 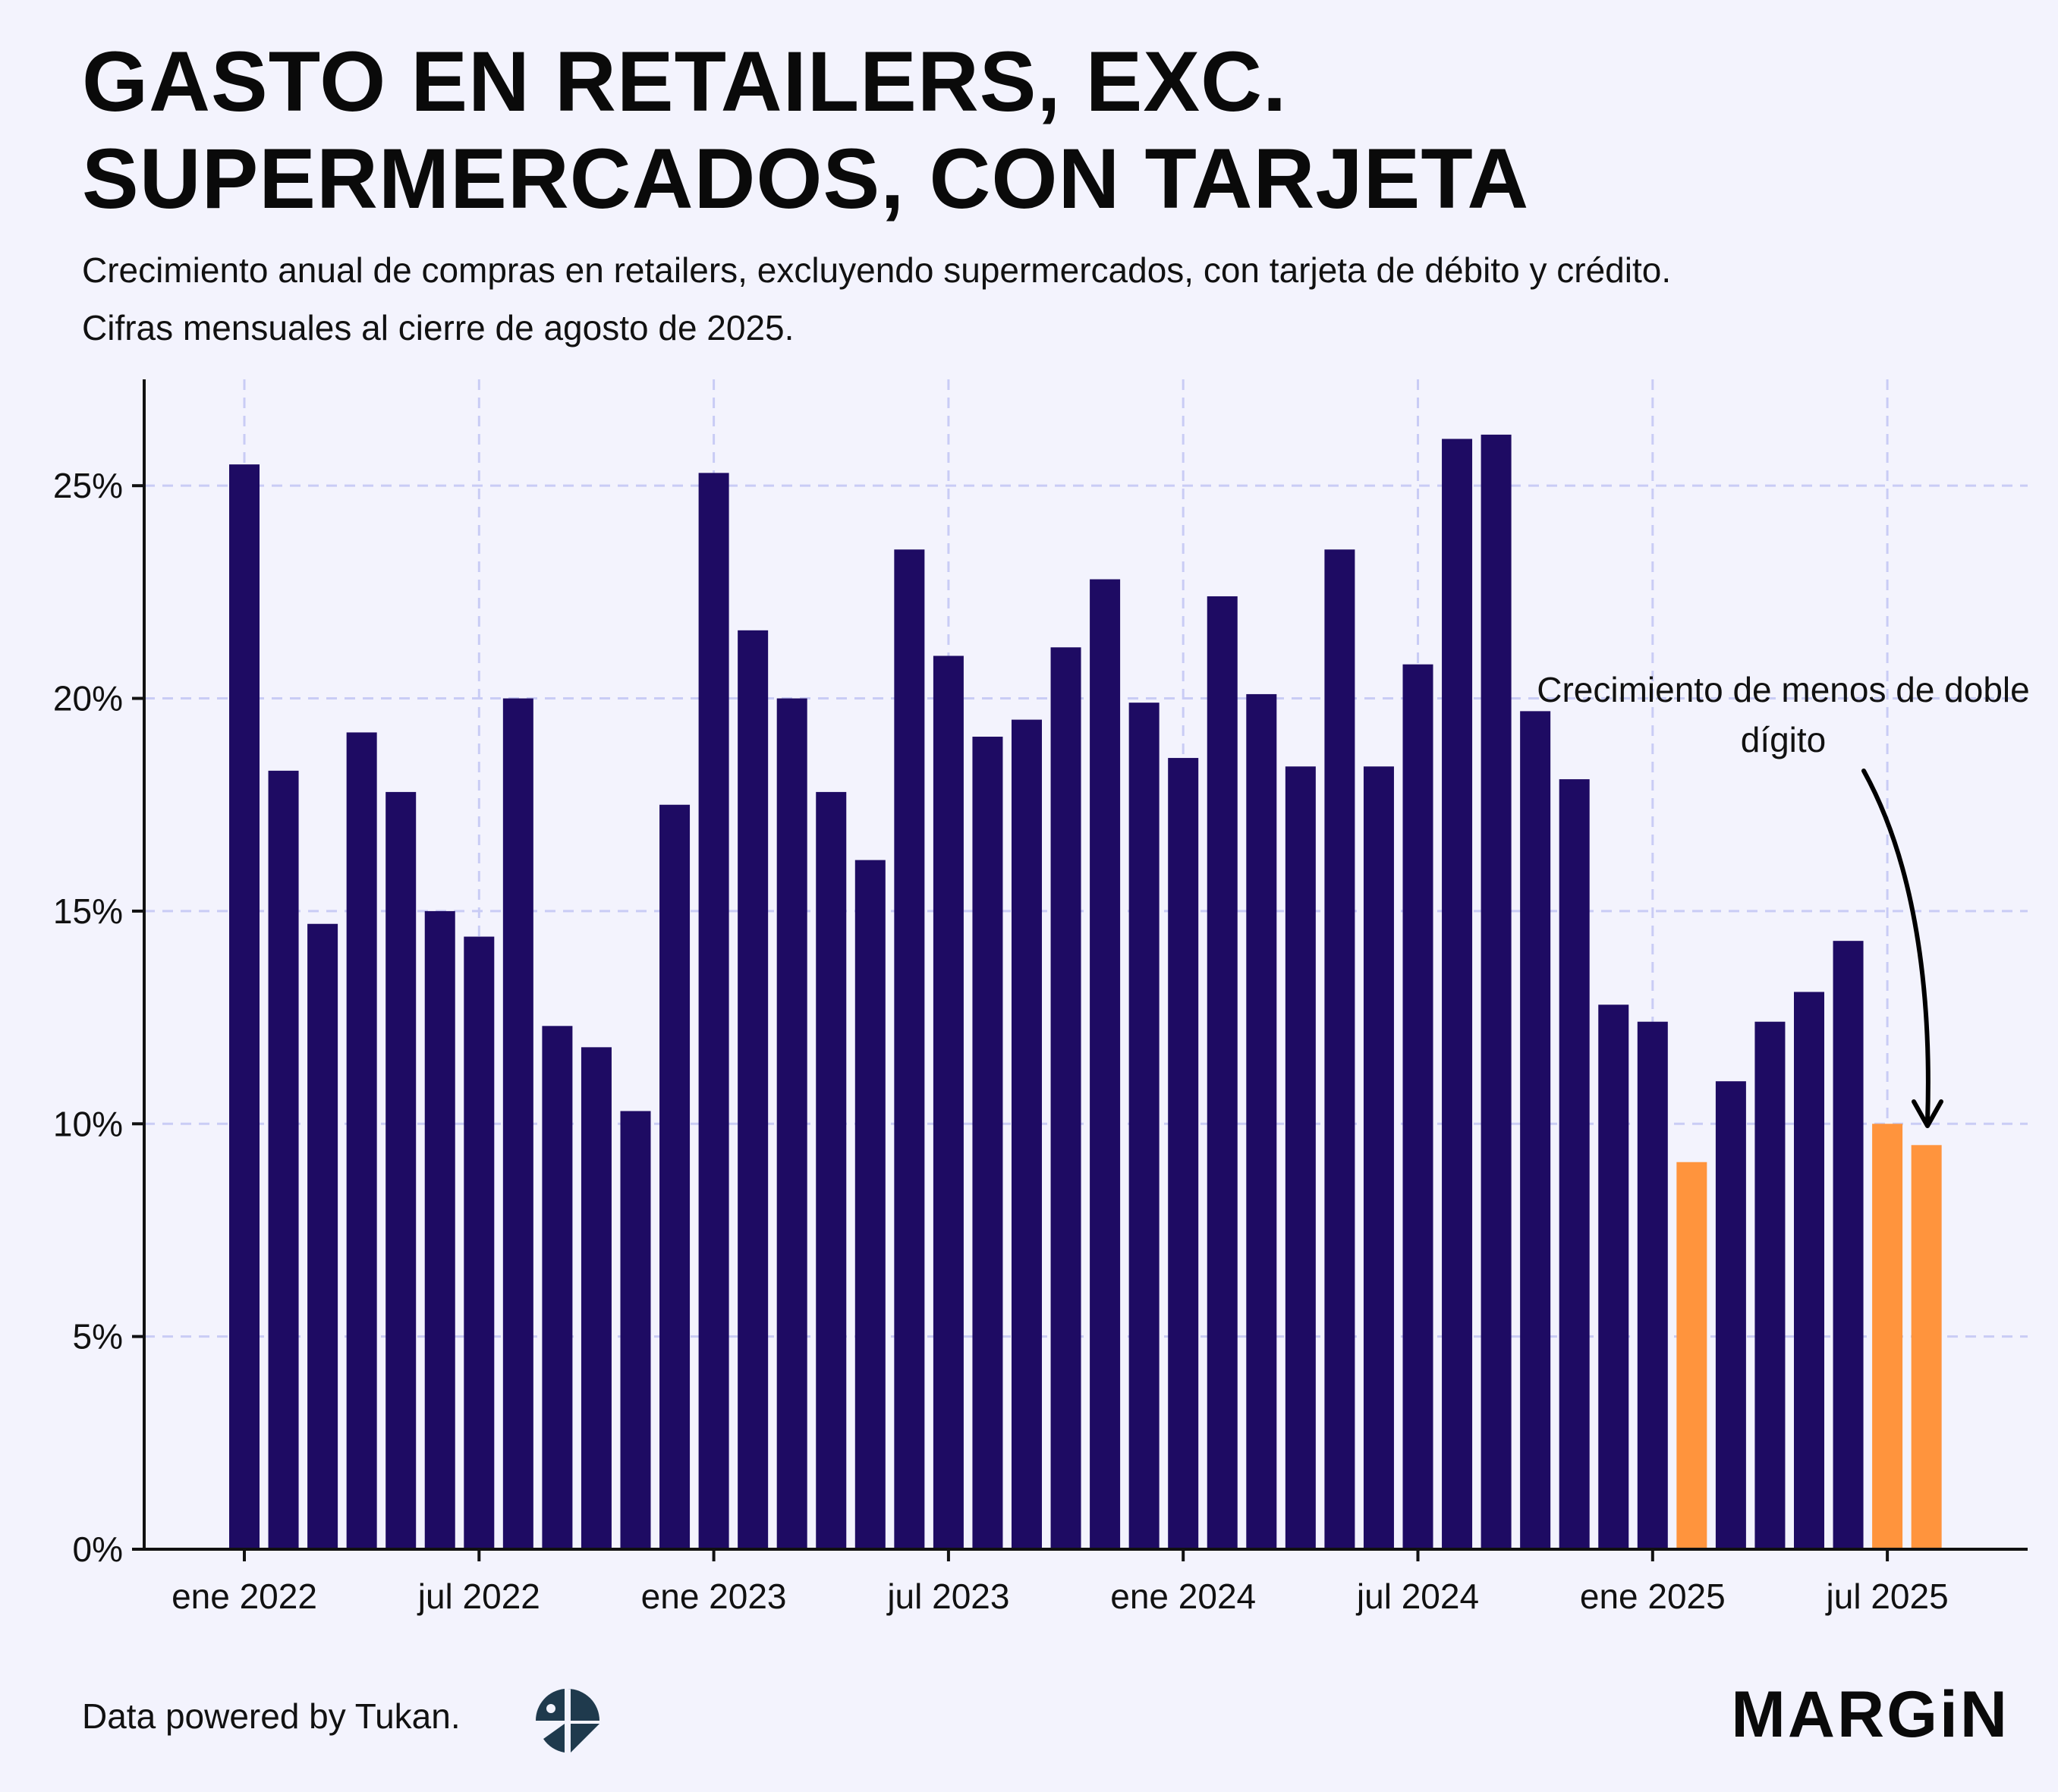 What do you see at coordinates (831, 1170) in the screenshot?
I see `bar-abr-2023` at bounding box center [831, 1170].